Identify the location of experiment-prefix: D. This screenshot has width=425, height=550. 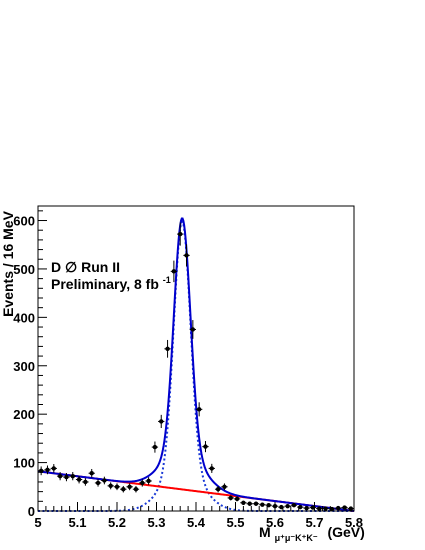
(56, 267).